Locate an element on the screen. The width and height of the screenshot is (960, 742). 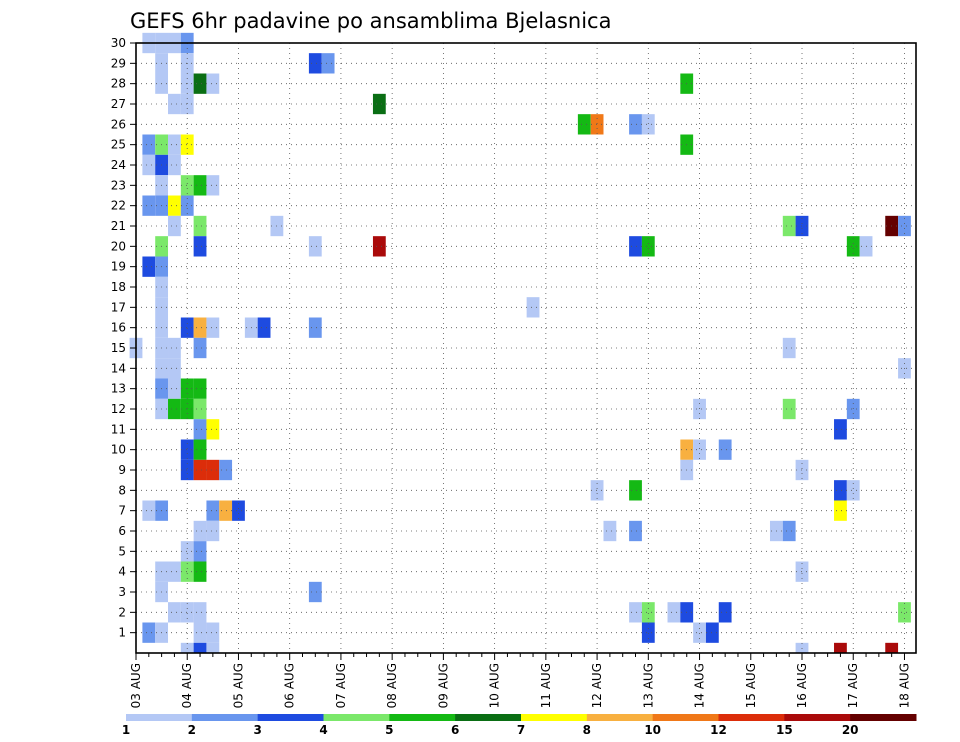
colorbar-label: 20 is located at coordinates (850, 730).